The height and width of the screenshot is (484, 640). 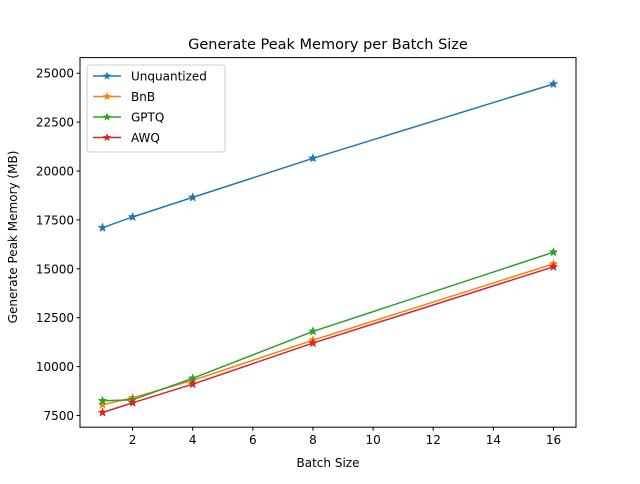 I want to click on y-tick-label: 7500, so click(x=58, y=416).